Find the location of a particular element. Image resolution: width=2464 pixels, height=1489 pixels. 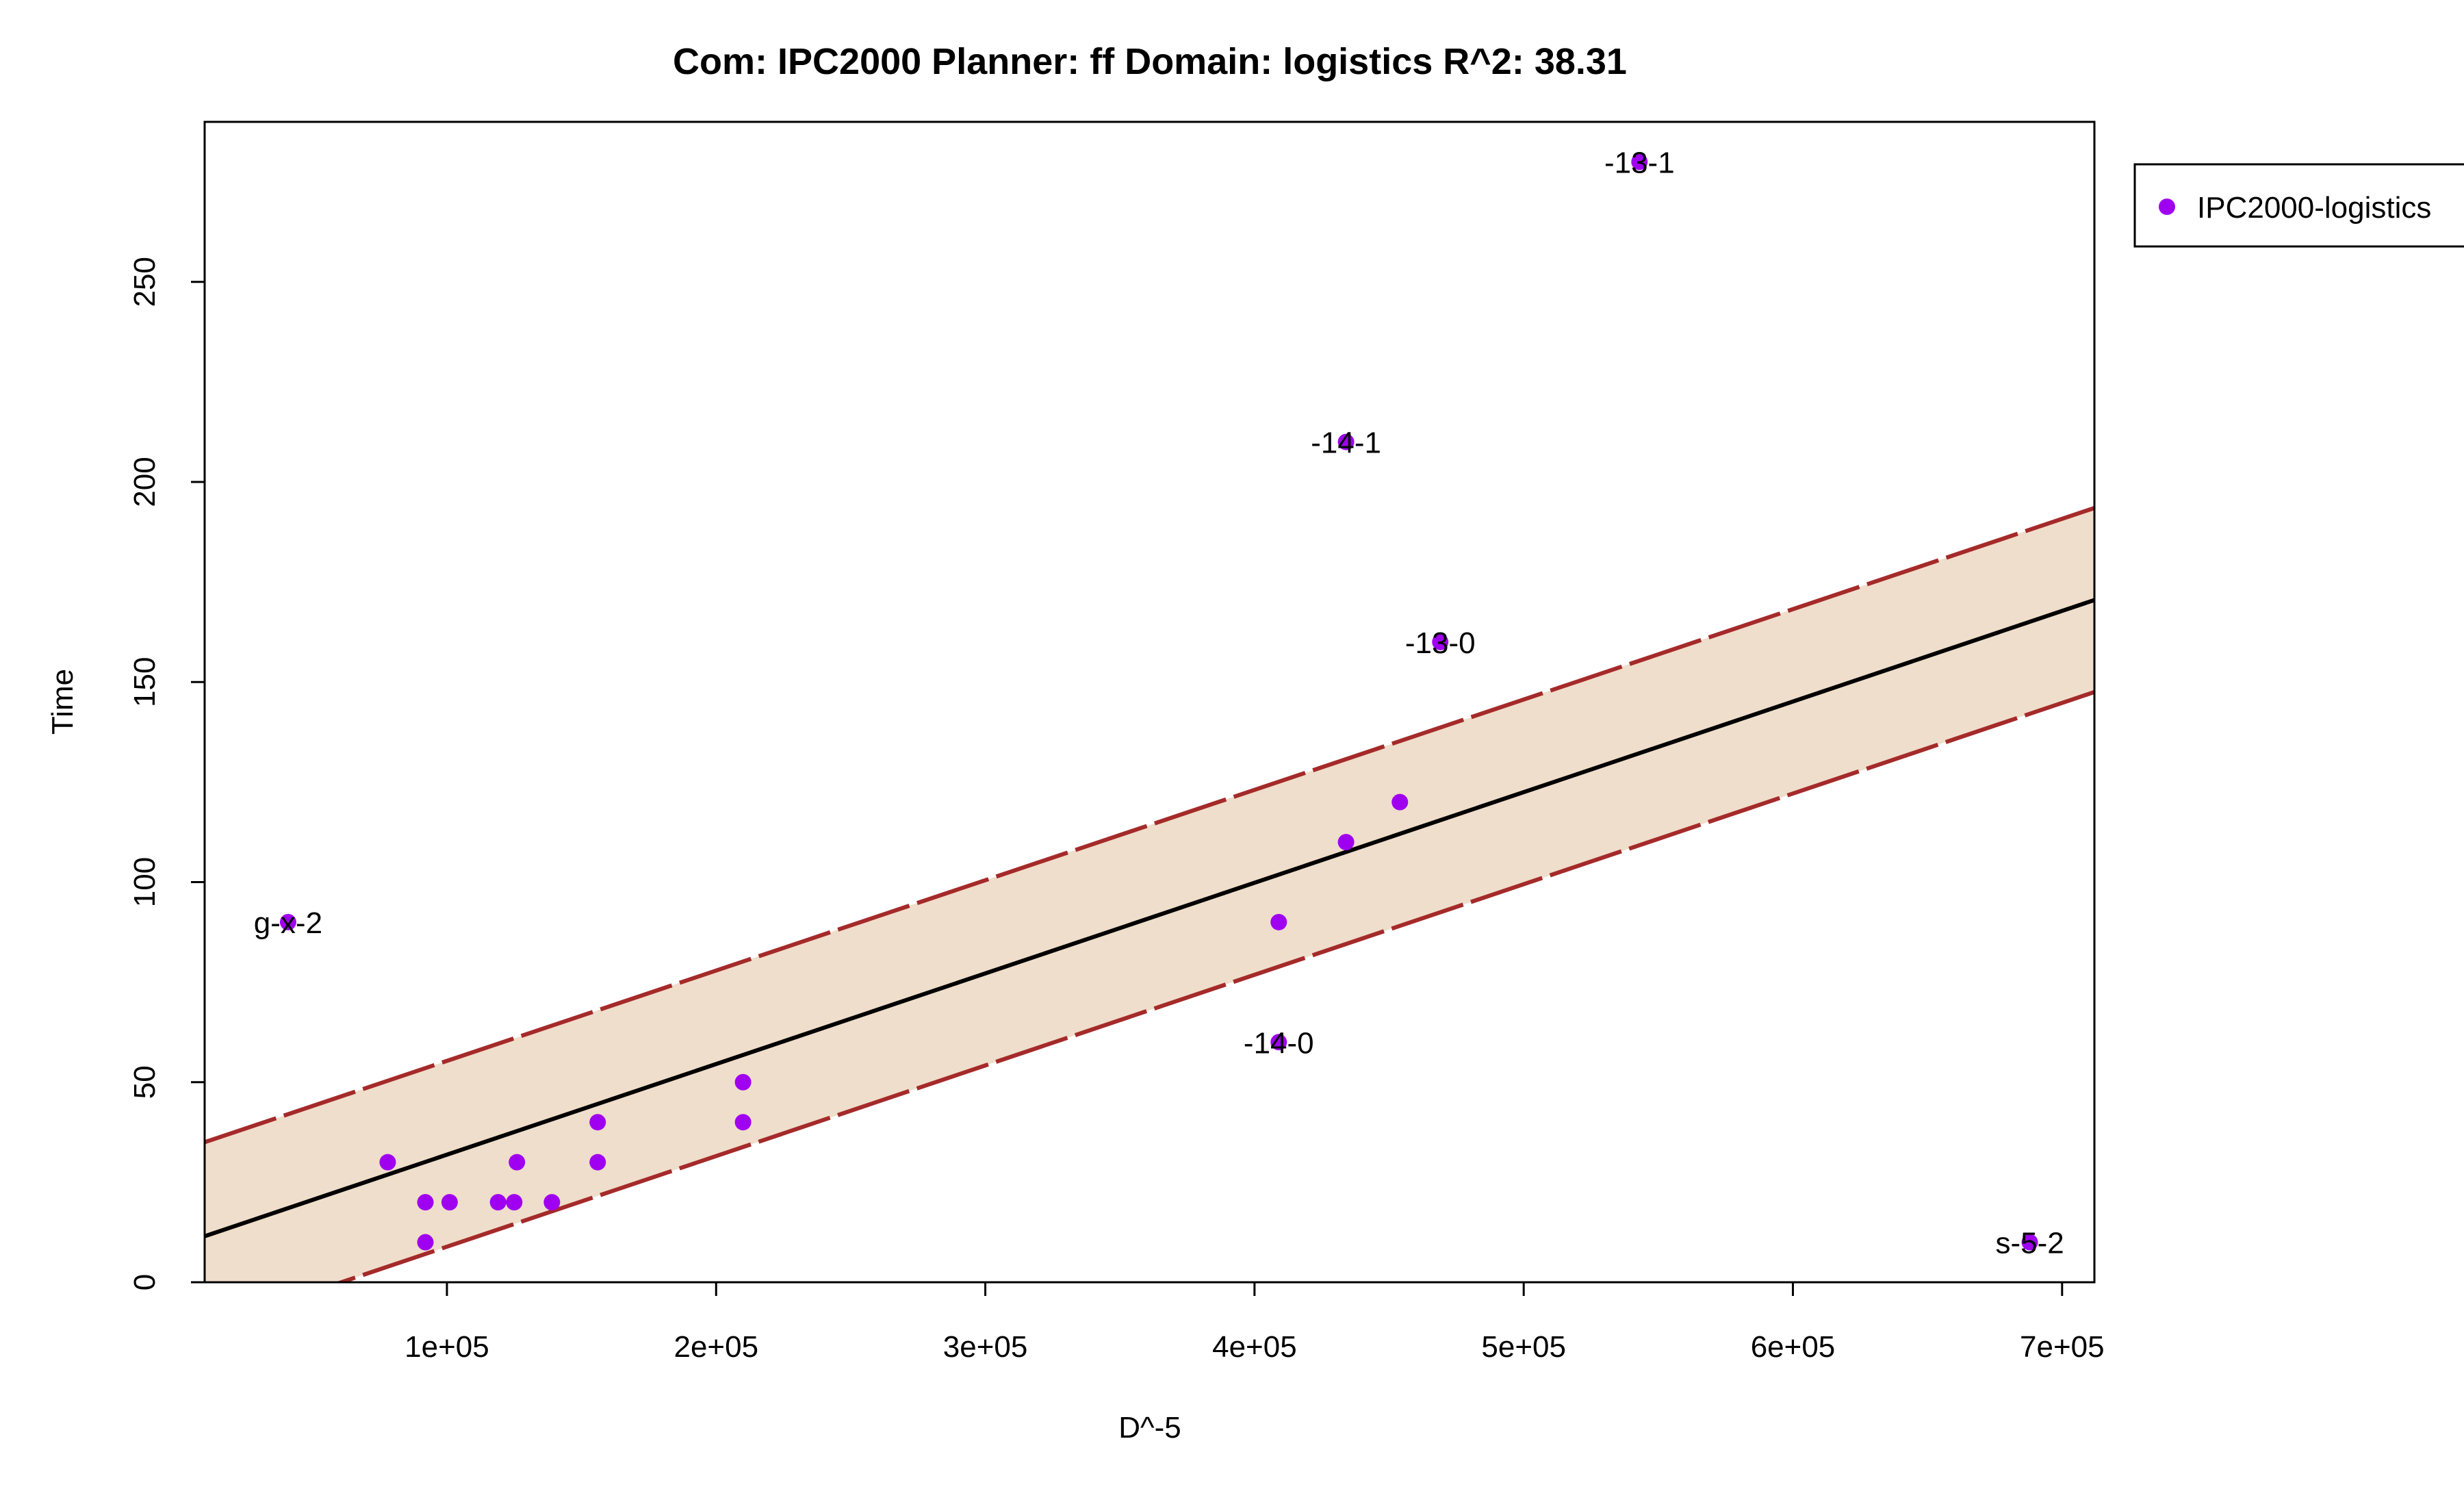

y-tick-label: 150 is located at coordinates (145, 682).